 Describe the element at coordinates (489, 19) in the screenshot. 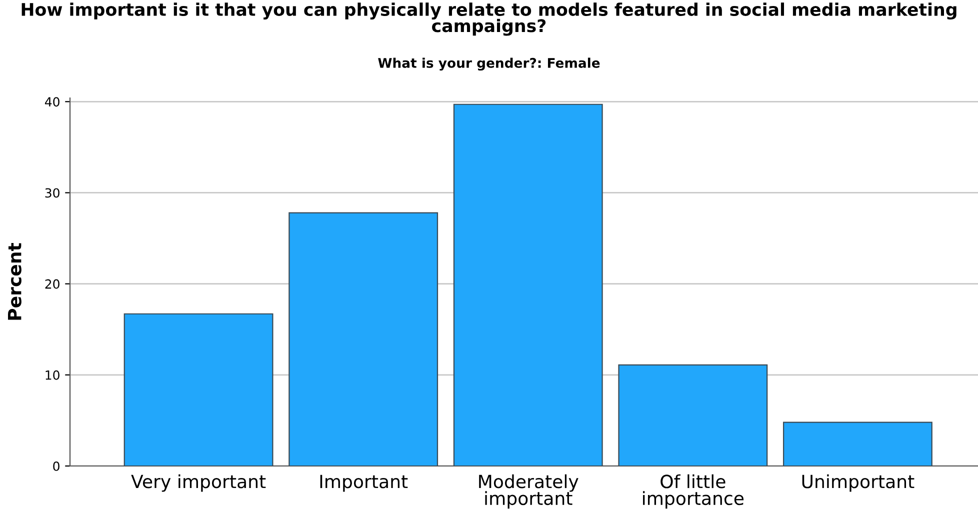

I see `chart-title: How important is it that you can physically relate to models featured in social media marketing campaigns?` at that location.